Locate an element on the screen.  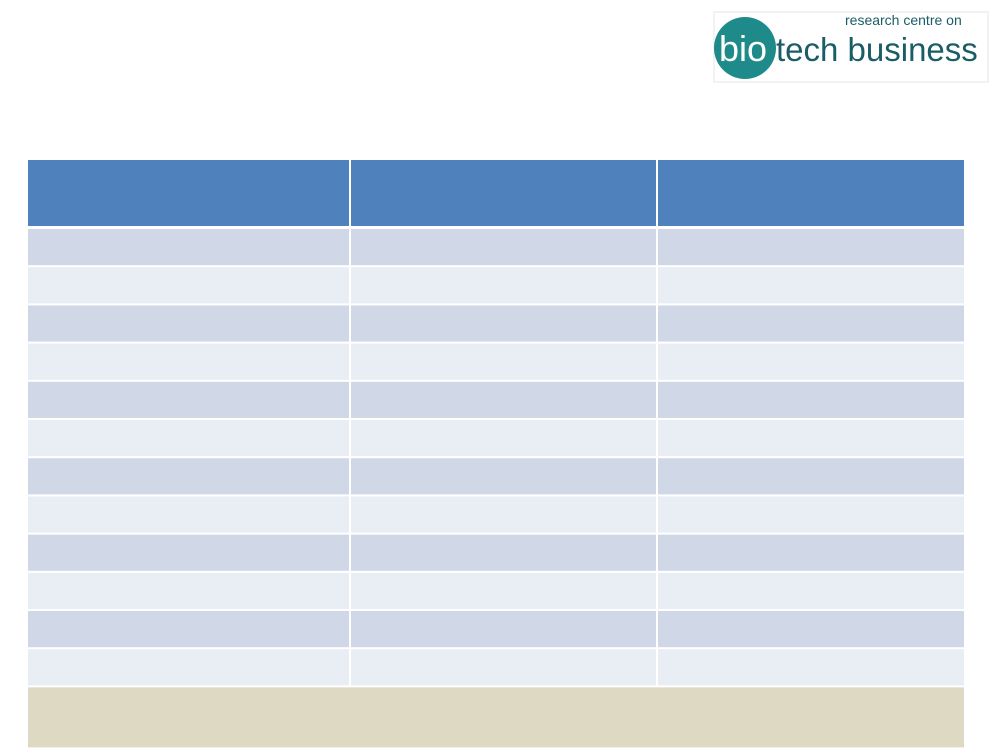
logo-prefix: bio is located at coordinates (743, 48).